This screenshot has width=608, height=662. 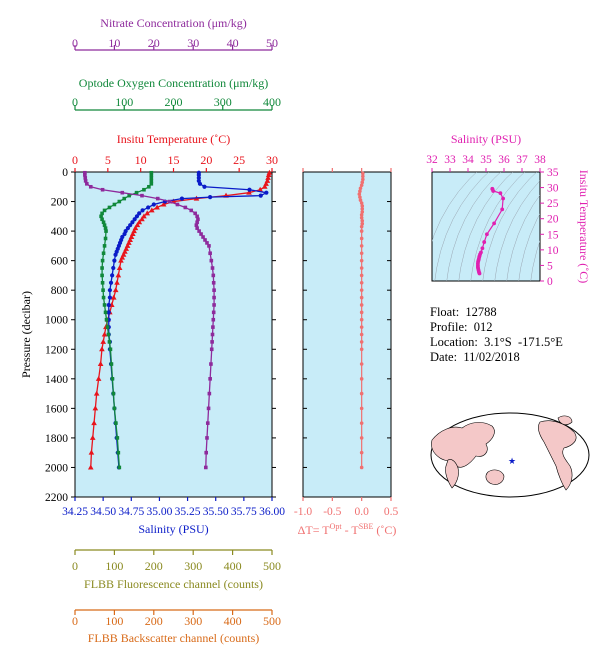 What do you see at coordinates (553, 235) in the screenshot?
I see `ts-y-tick-label: 15` at bounding box center [553, 235].